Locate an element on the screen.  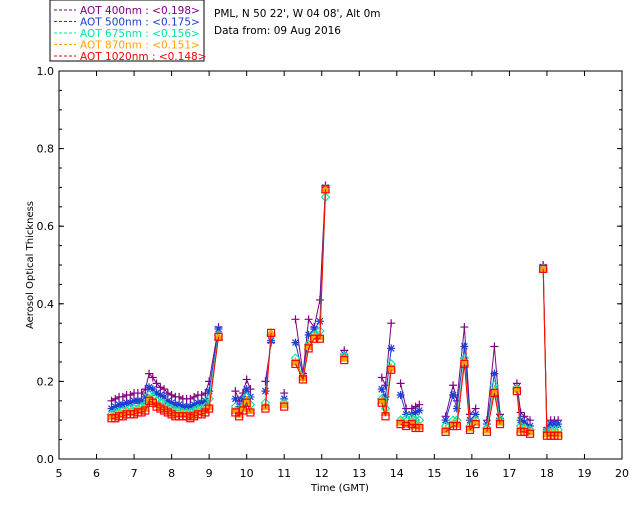
legend-label: AOT 870nm : <0.151> is located at coordinates (140, 46).